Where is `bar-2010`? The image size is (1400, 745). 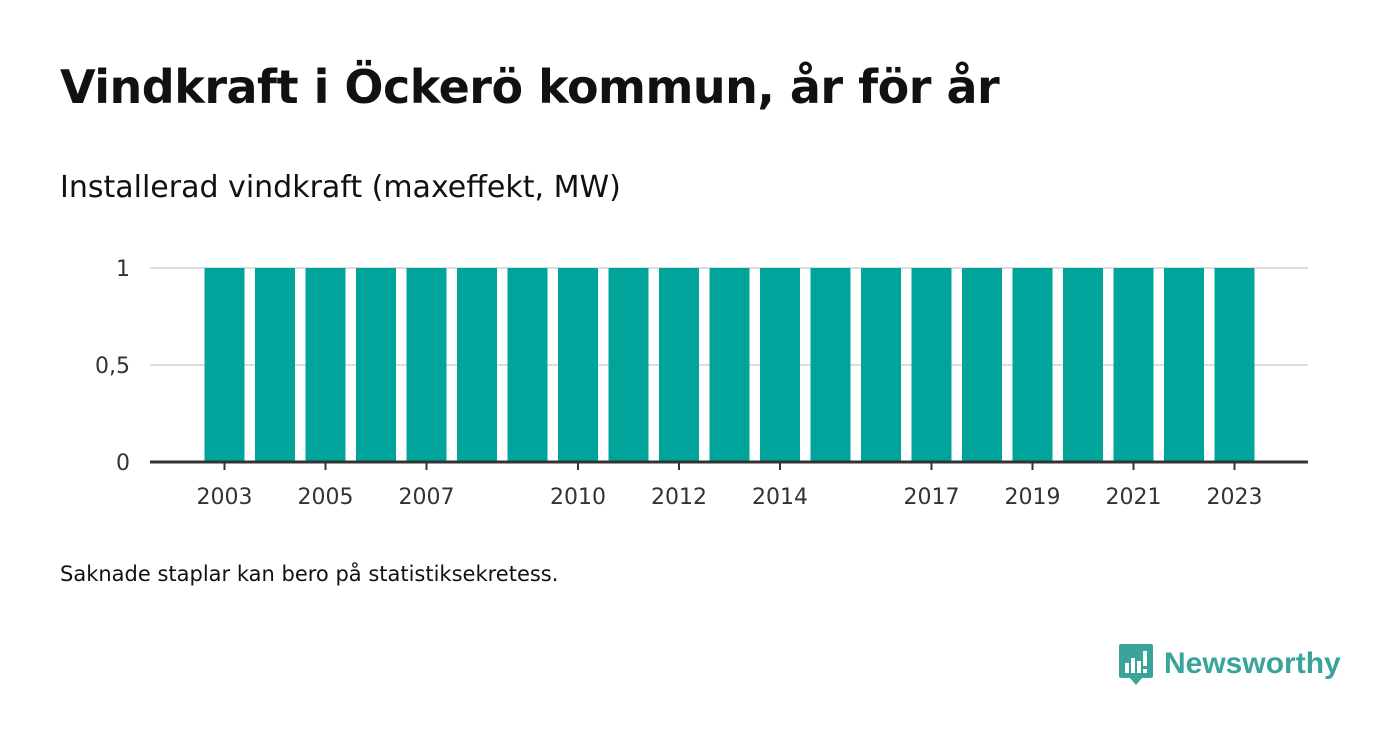 bar-2010 is located at coordinates (578, 365).